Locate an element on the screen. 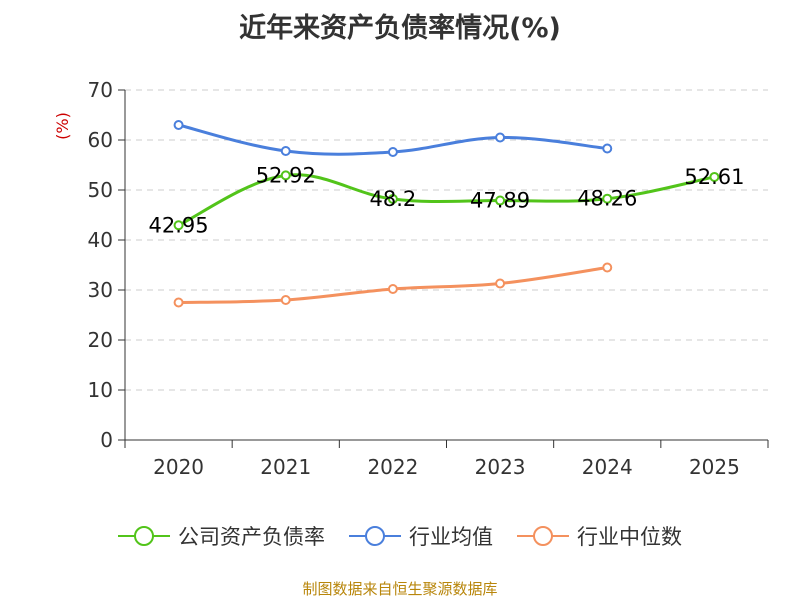 Image resolution: width=800 pixels, height=600 pixels. legend-item-1: 公司资产负债率 is located at coordinates (221, 536).